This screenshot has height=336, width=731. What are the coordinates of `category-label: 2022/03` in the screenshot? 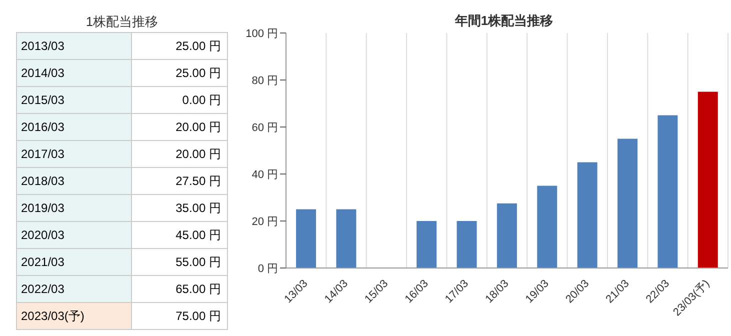 It's located at (74, 289).